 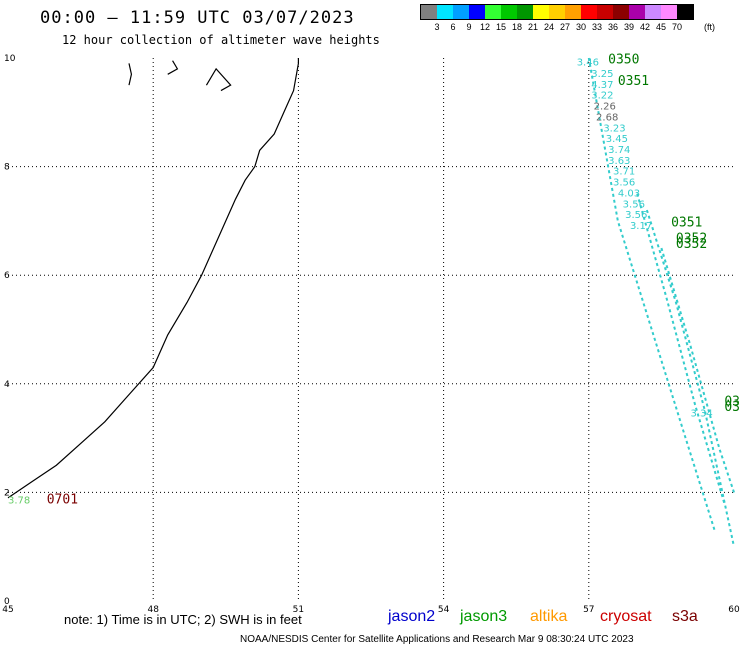 I want to click on legend-tick-labels: (ft) 3 6 9 12 15 18 21 24 27 30 33 36 39 42 45 70, so click(x=567, y=27).